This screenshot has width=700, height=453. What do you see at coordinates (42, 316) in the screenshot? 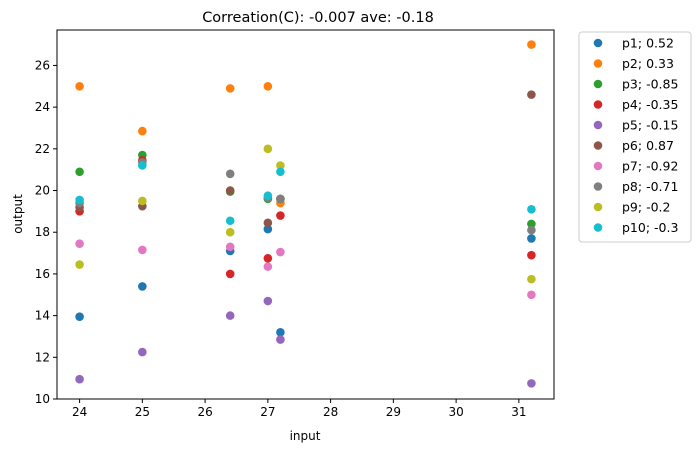
I see `y-tick-label: 14` at bounding box center [42, 316].